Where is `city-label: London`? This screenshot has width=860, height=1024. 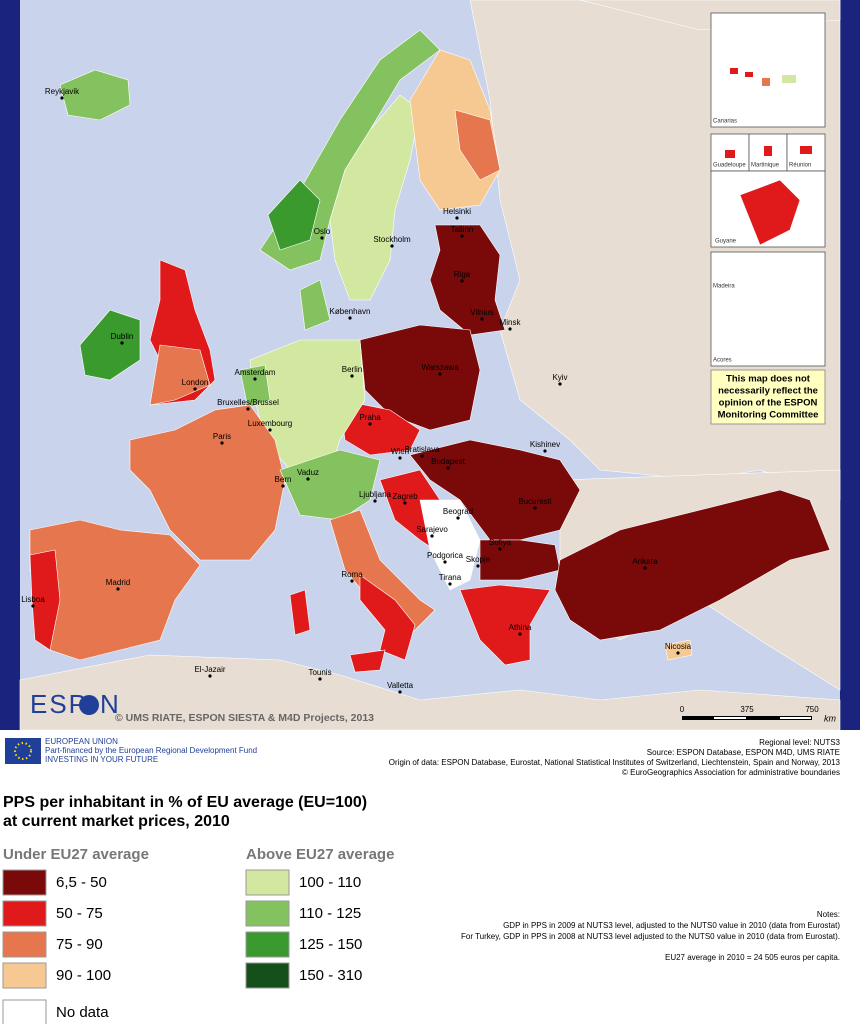 city-label: London is located at coordinates (195, 382).